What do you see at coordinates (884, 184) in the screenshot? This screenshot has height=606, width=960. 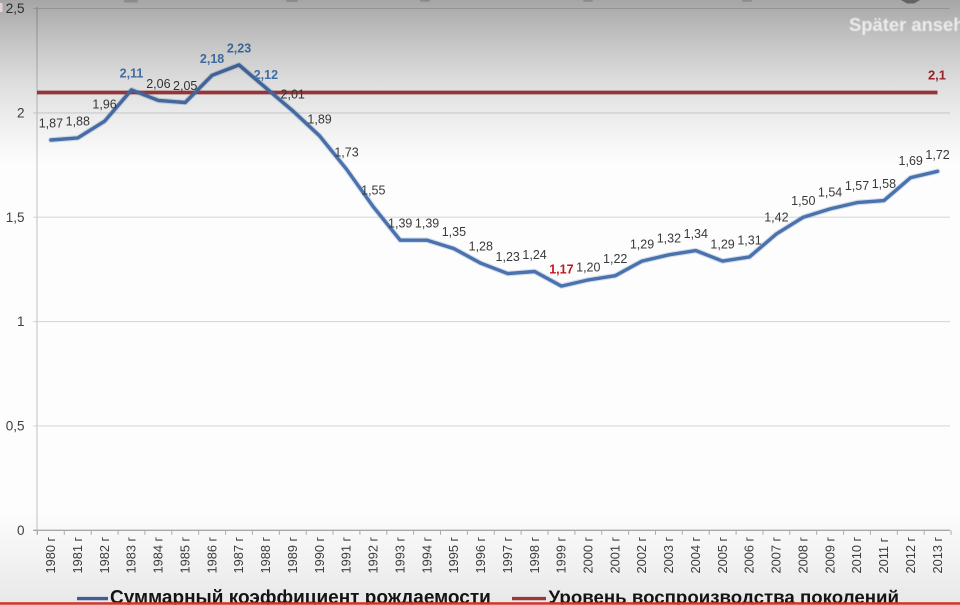 I see `svg-text: 1,58` at bounding box center [884, 184].